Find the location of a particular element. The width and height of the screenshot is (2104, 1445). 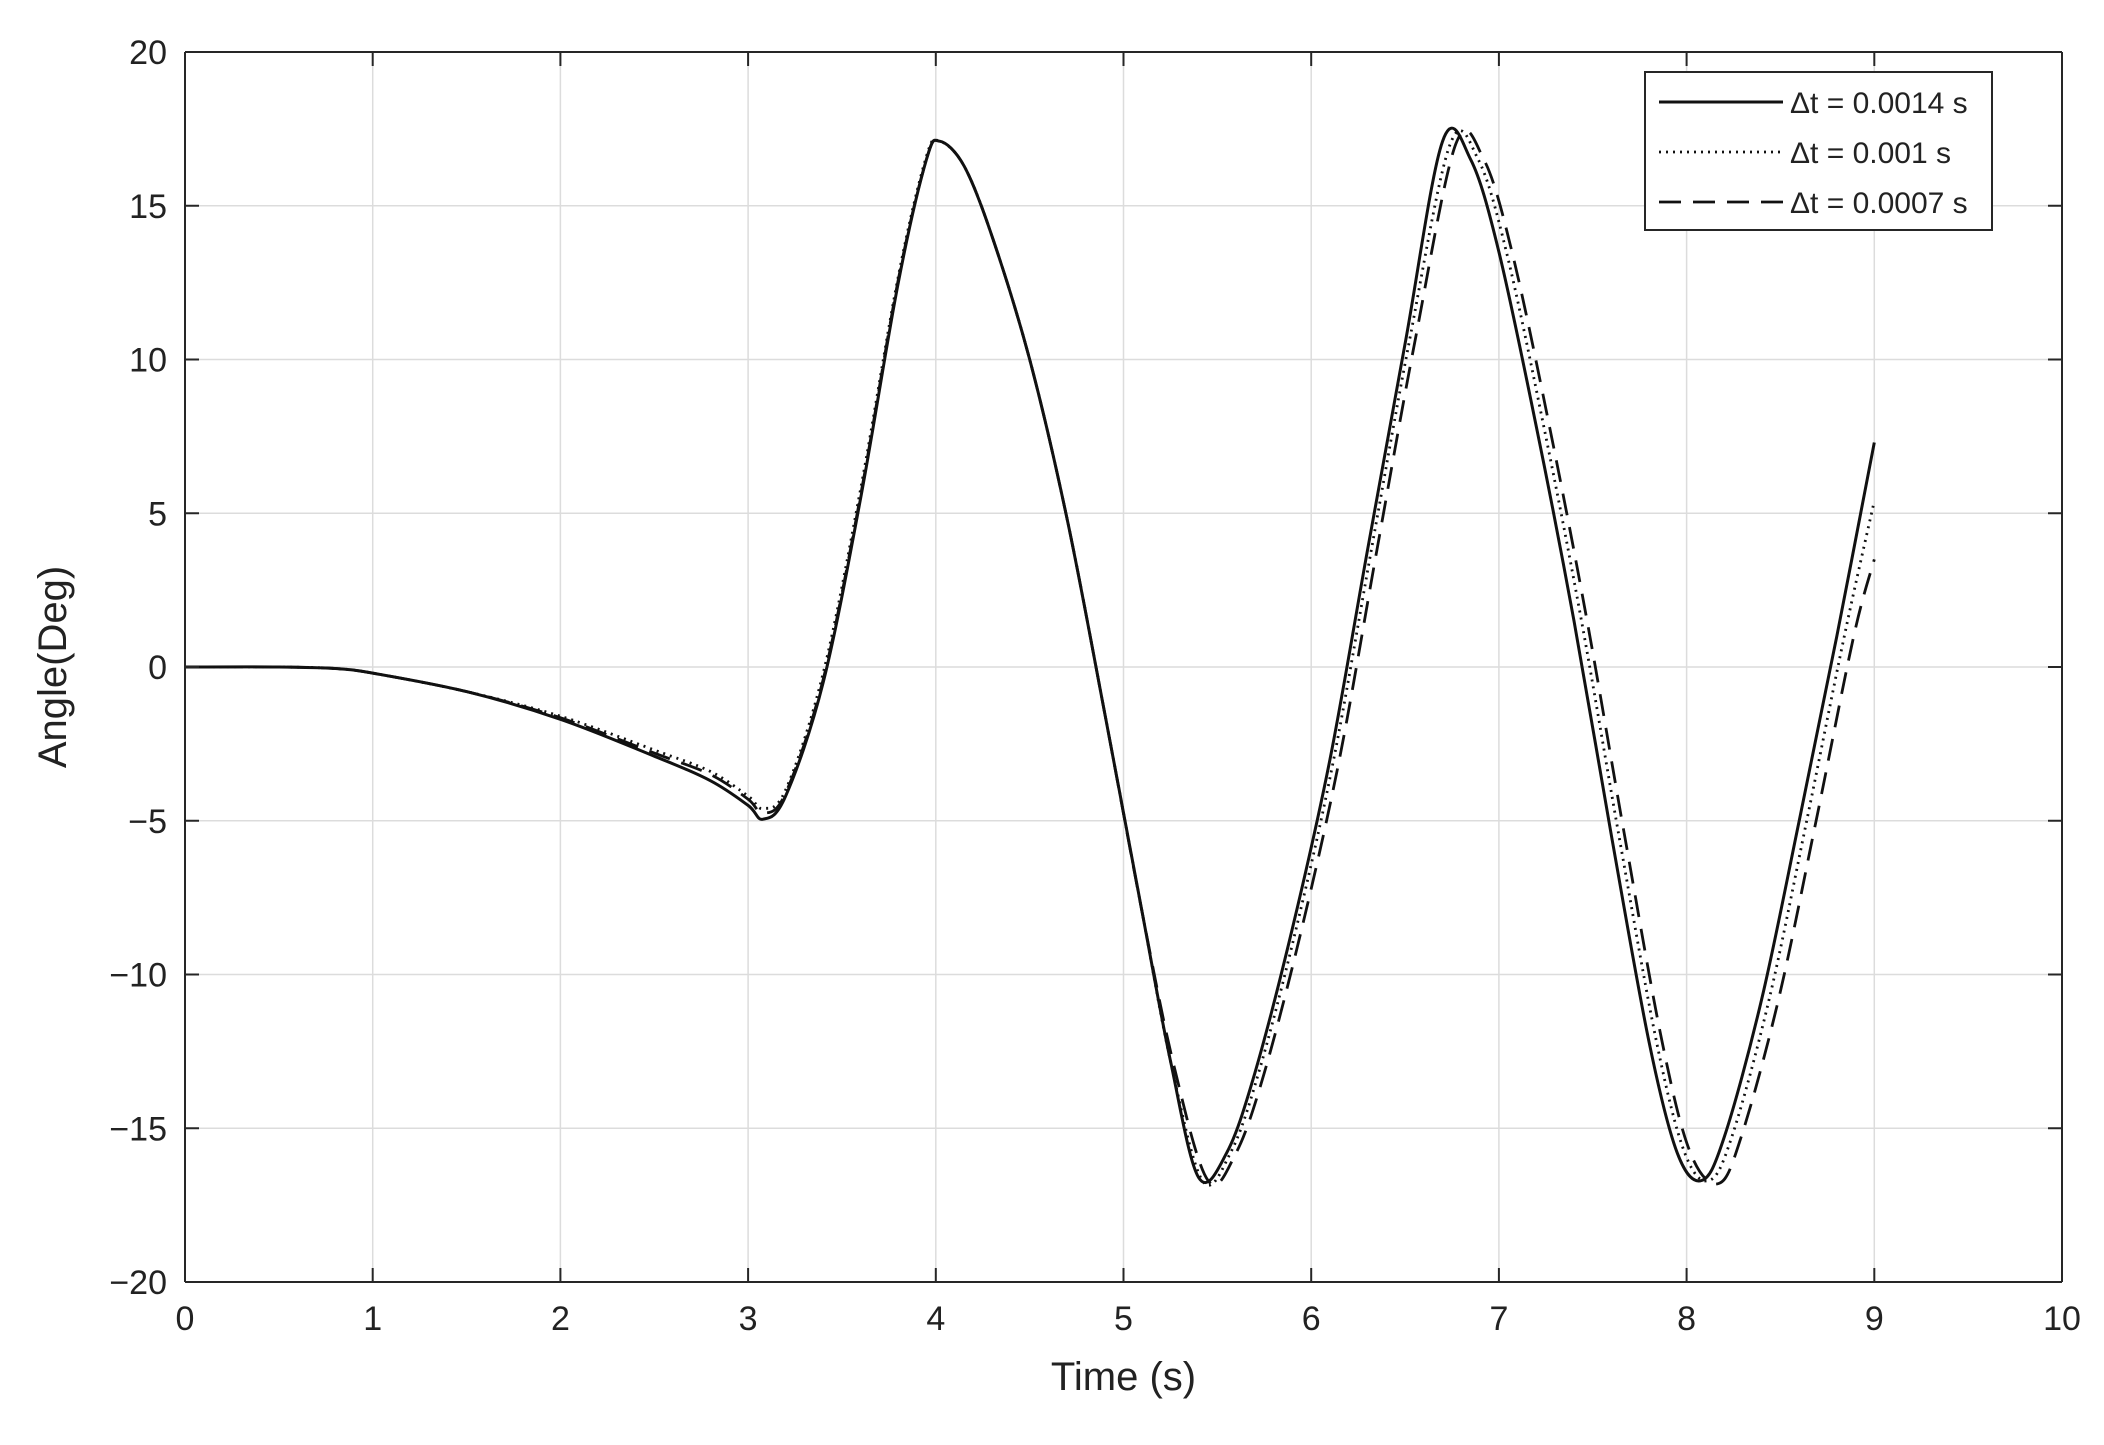

x-tick-label: 2 is located at coordinates (560, 1319).